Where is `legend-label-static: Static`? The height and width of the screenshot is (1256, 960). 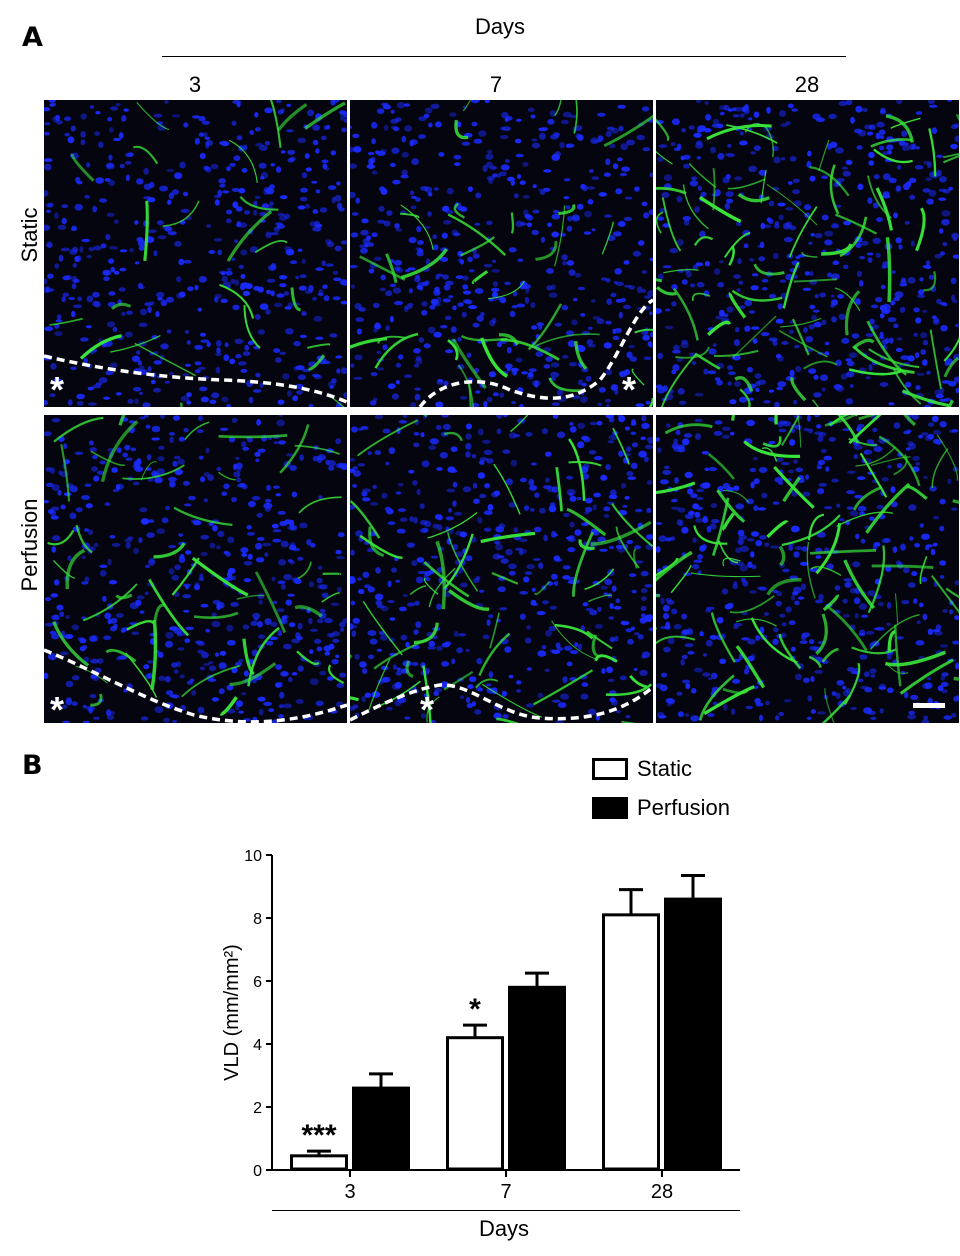 legend-label-static: Static is located at coordinates (665, 768).